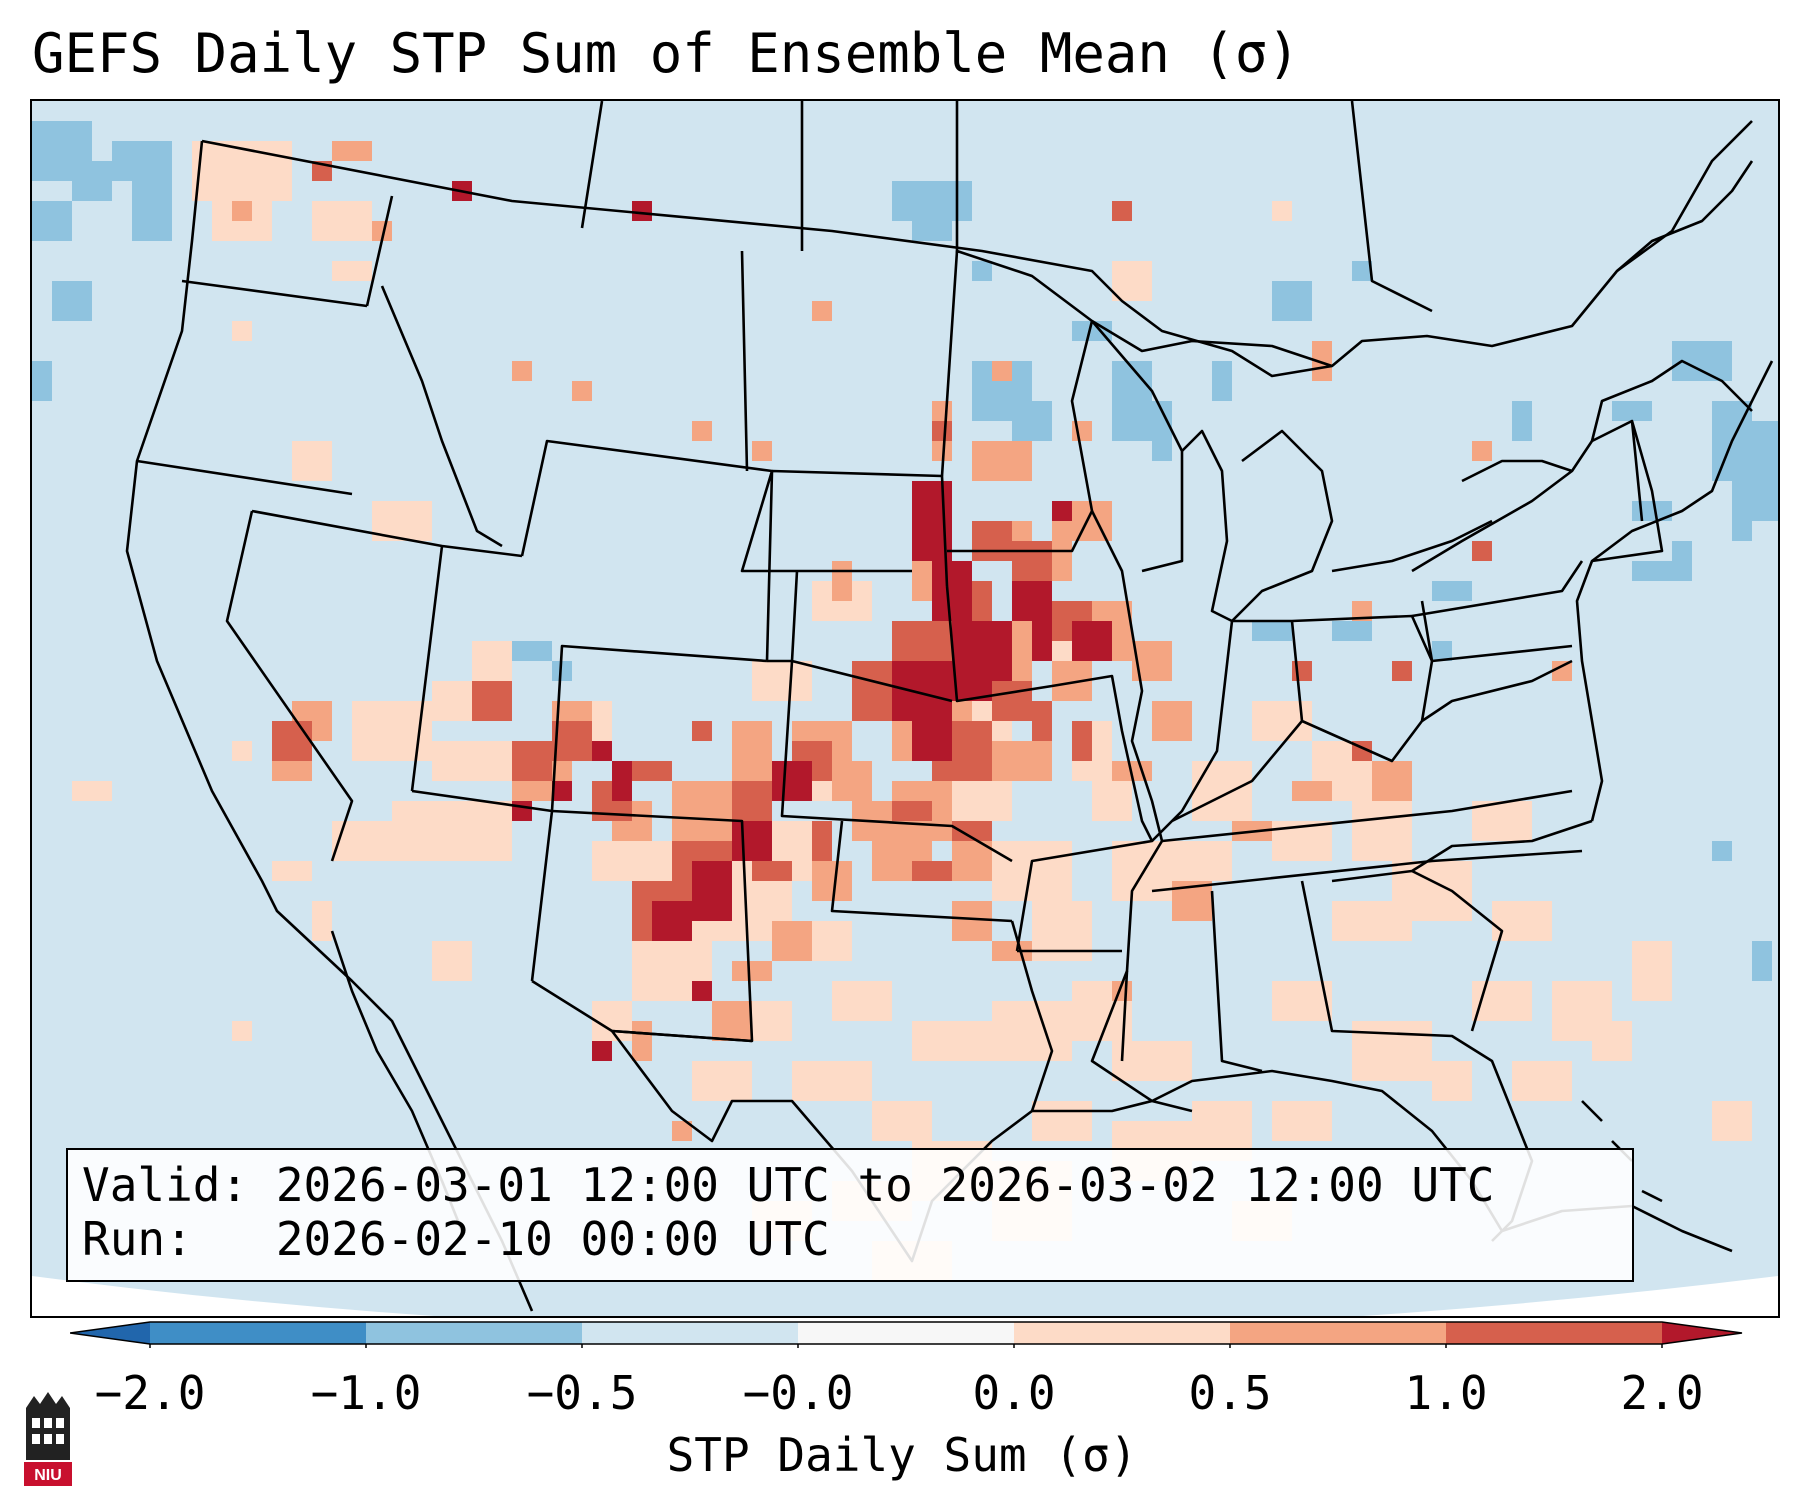 The width and height of the screenshot is (1803, 1506). Describe the element at coordinates (1671, 440) in the screenshot. I see `new-england` at that location.